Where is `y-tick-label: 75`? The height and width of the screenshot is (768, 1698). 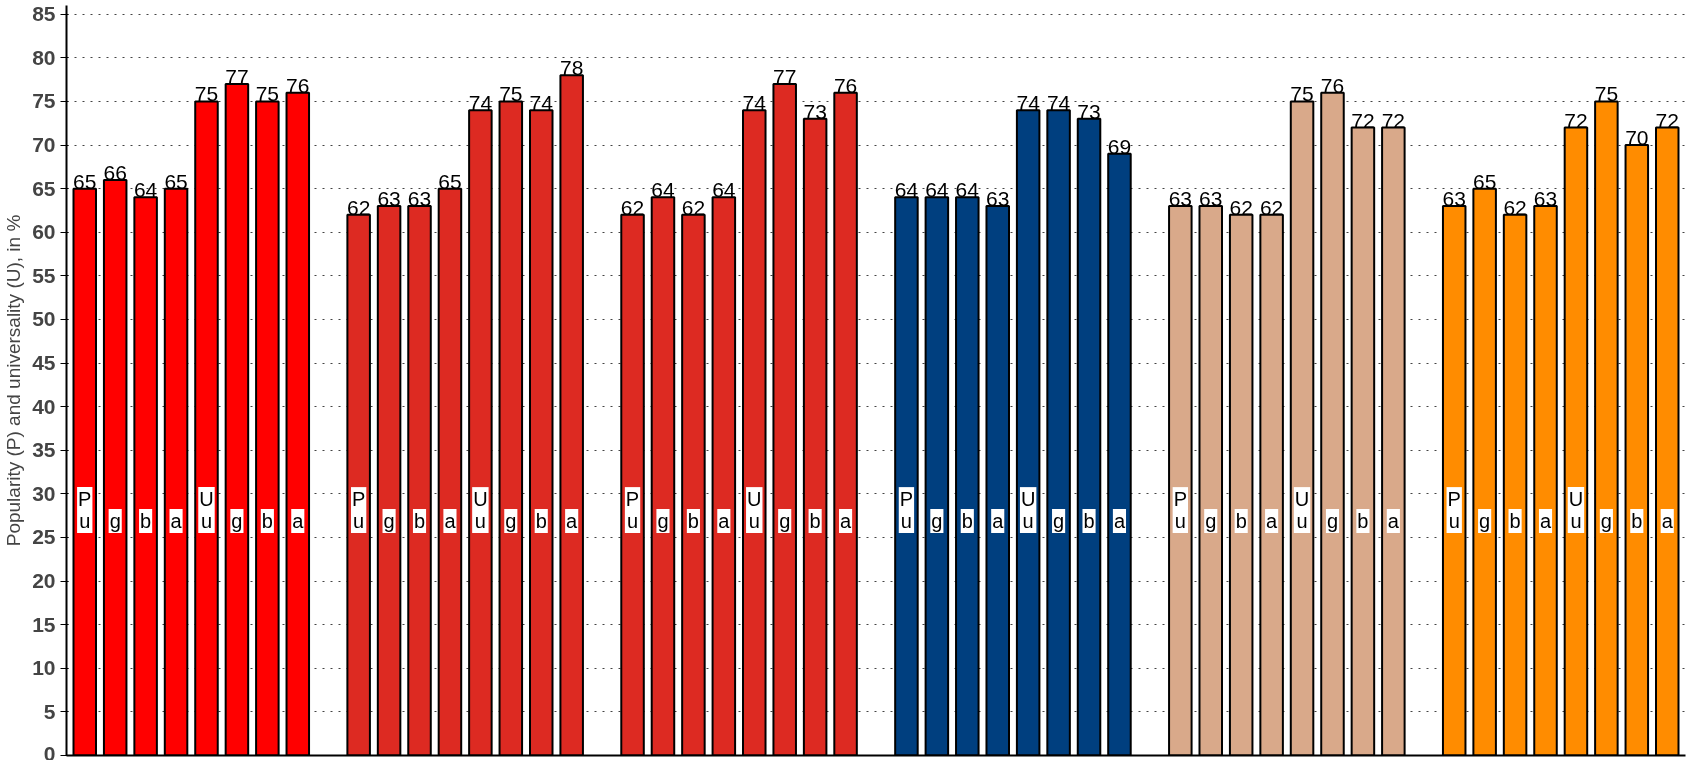 y-tick-label: 75 is located at coordinates (44, 101).